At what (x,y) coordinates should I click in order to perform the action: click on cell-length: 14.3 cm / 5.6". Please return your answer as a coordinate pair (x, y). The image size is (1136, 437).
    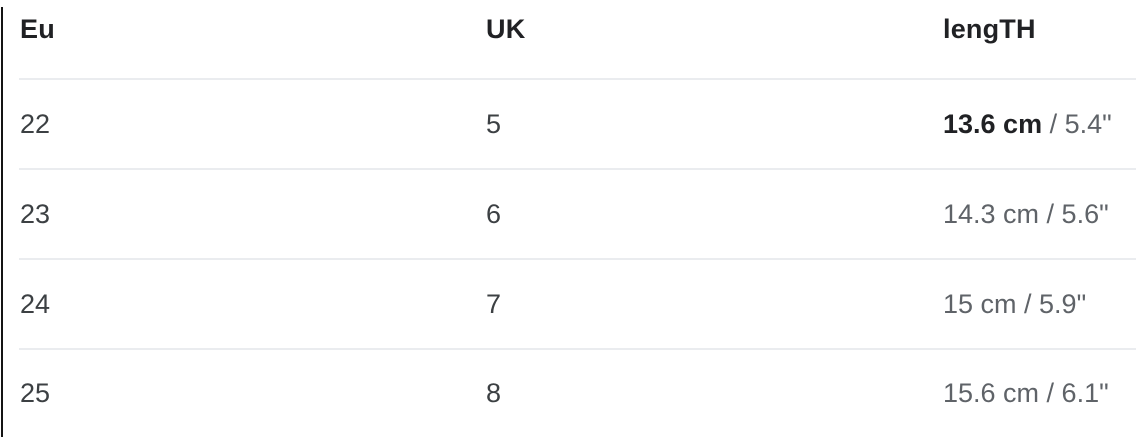
    Looking at the image, I should click on (1039, 214).